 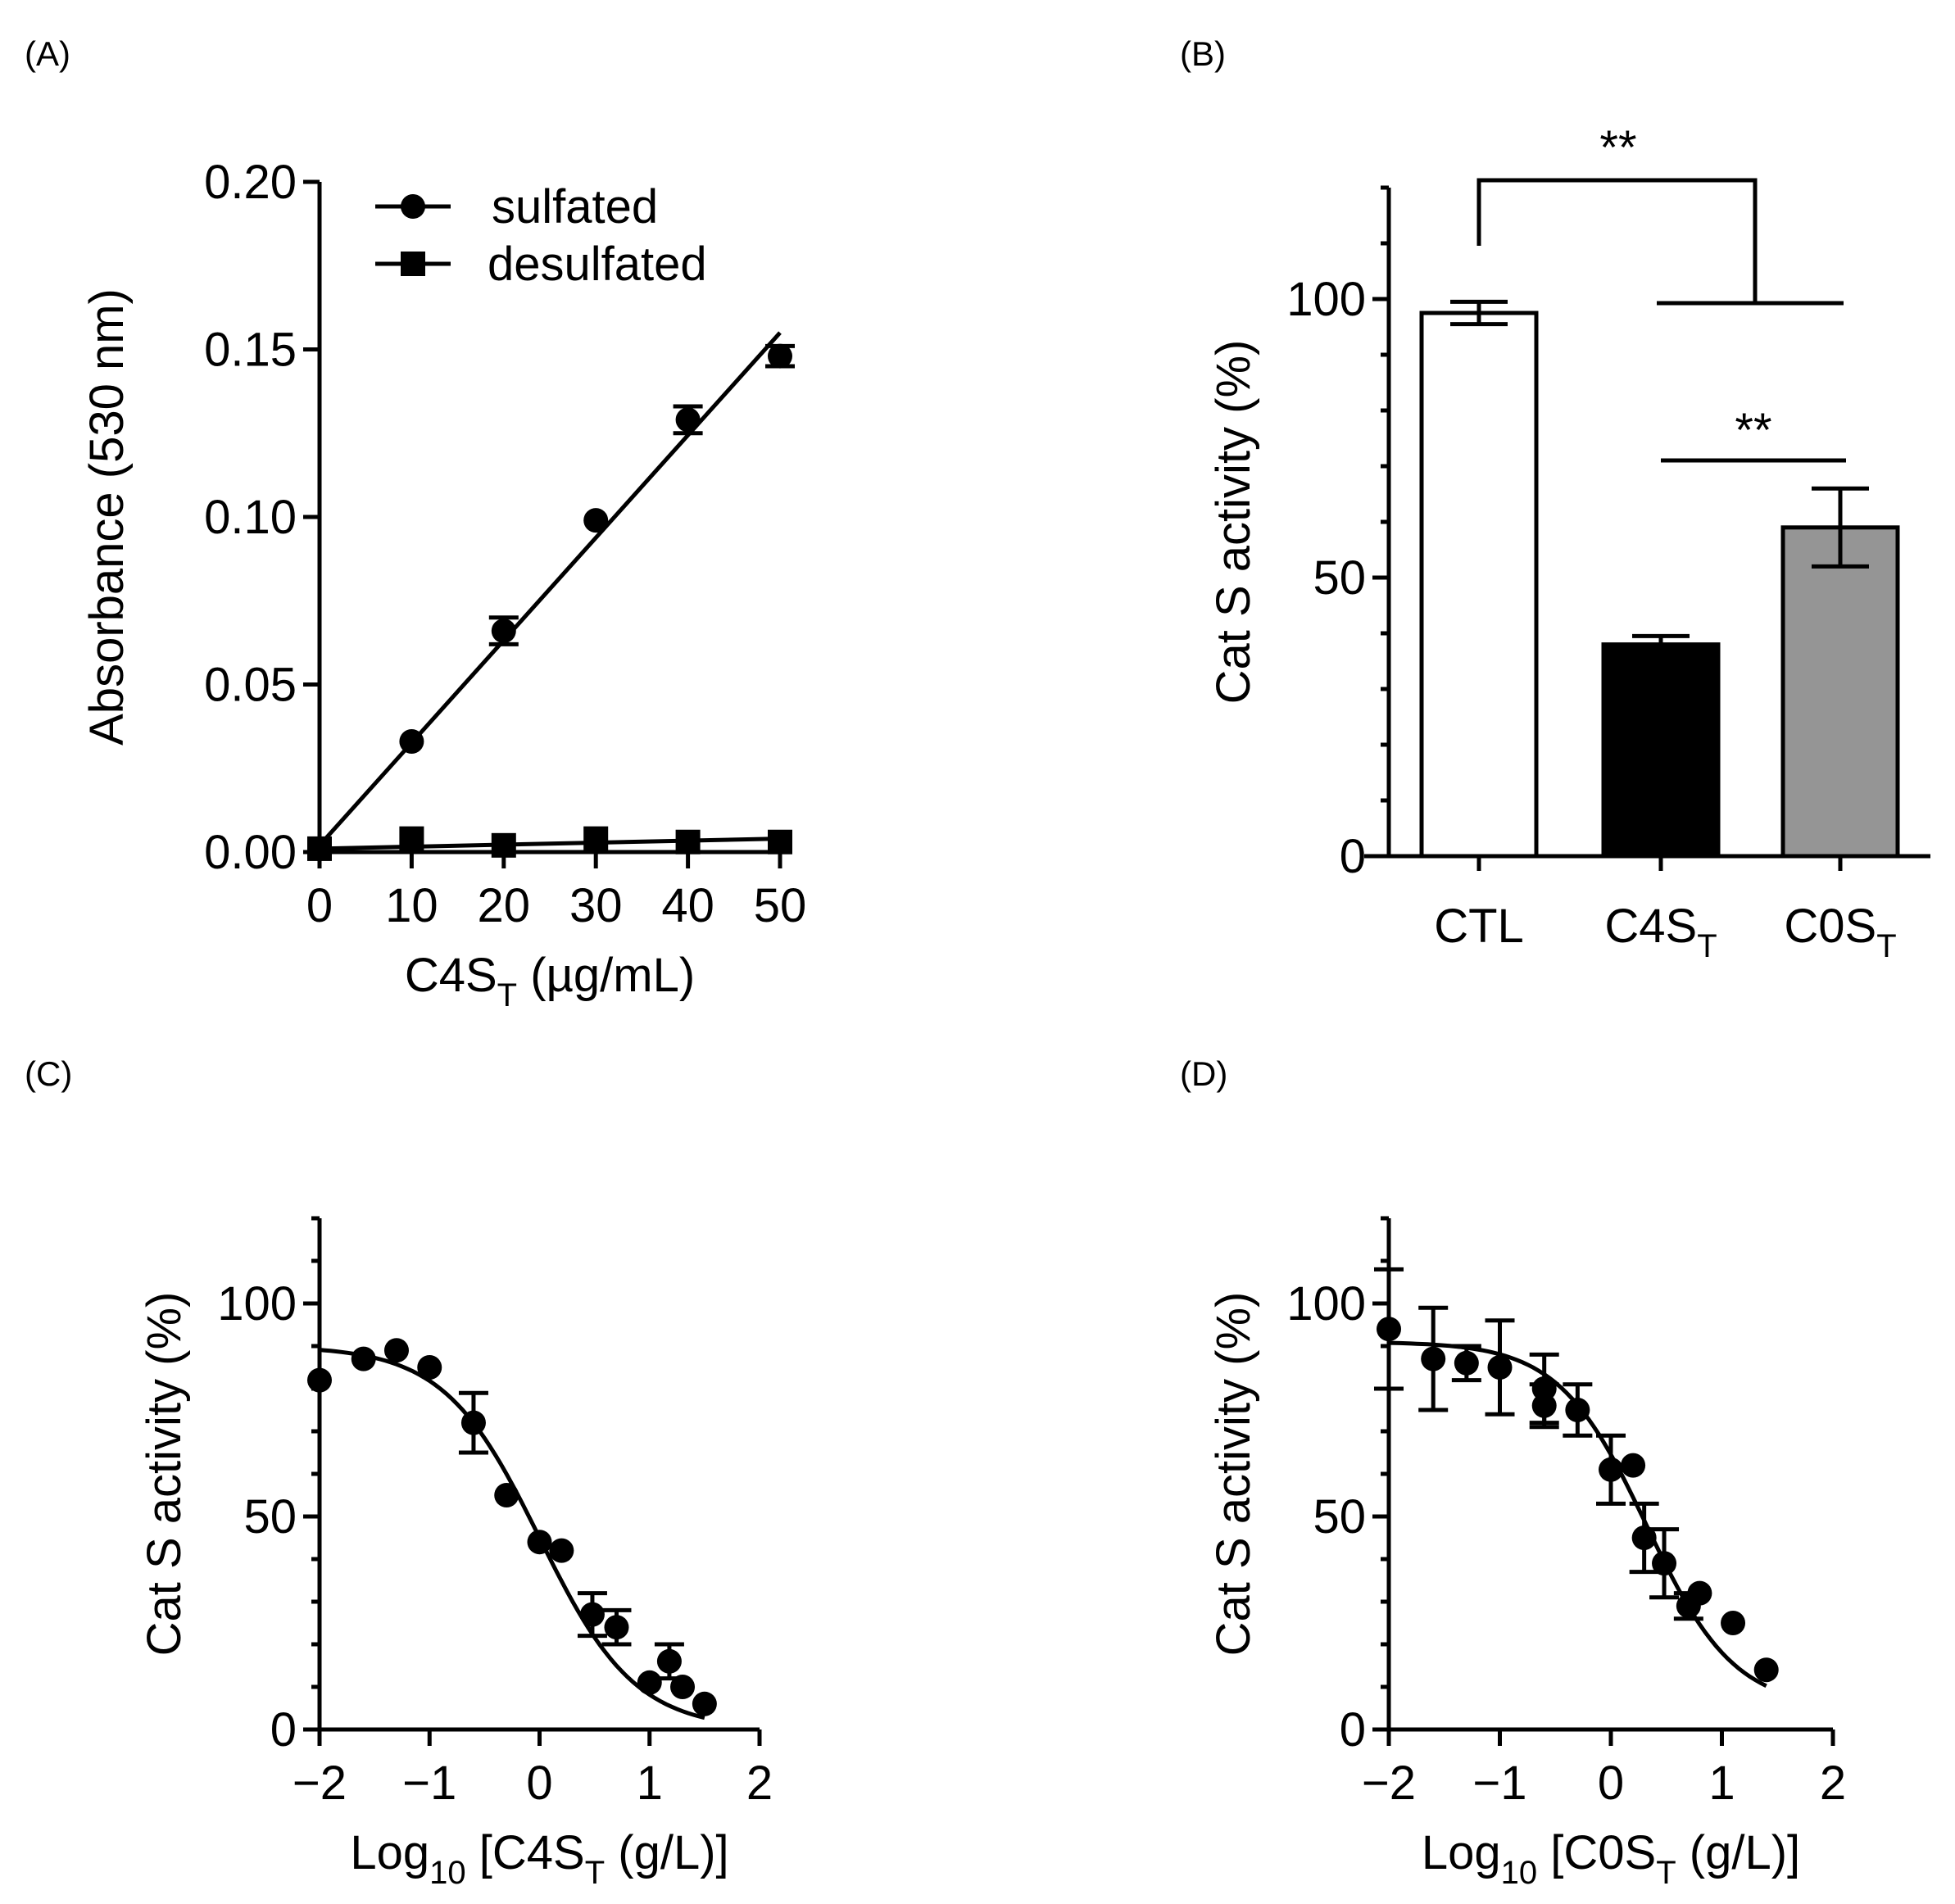 I want to click on y-tick-label: 0.10, so click(x=251, y=517).